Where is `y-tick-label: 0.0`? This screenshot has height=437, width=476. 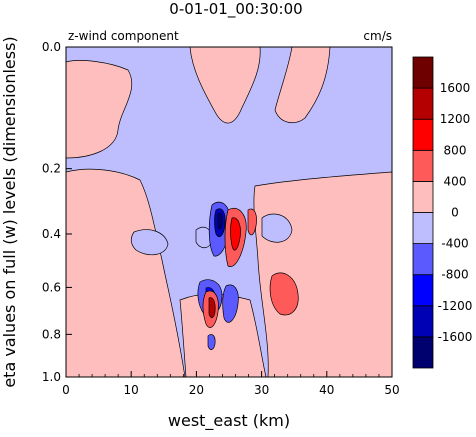 y-tick-label: 0.0 is located at coordinates (51, 47).